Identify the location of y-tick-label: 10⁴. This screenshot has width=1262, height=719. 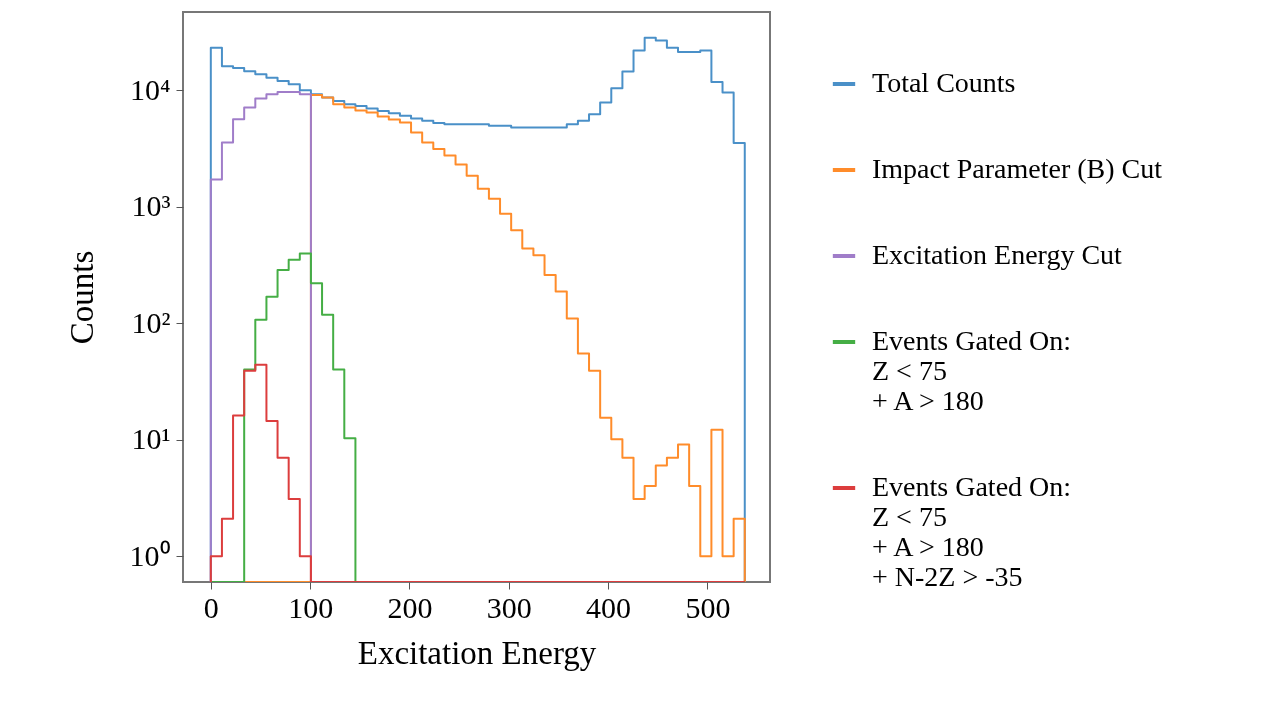
(150, 89).